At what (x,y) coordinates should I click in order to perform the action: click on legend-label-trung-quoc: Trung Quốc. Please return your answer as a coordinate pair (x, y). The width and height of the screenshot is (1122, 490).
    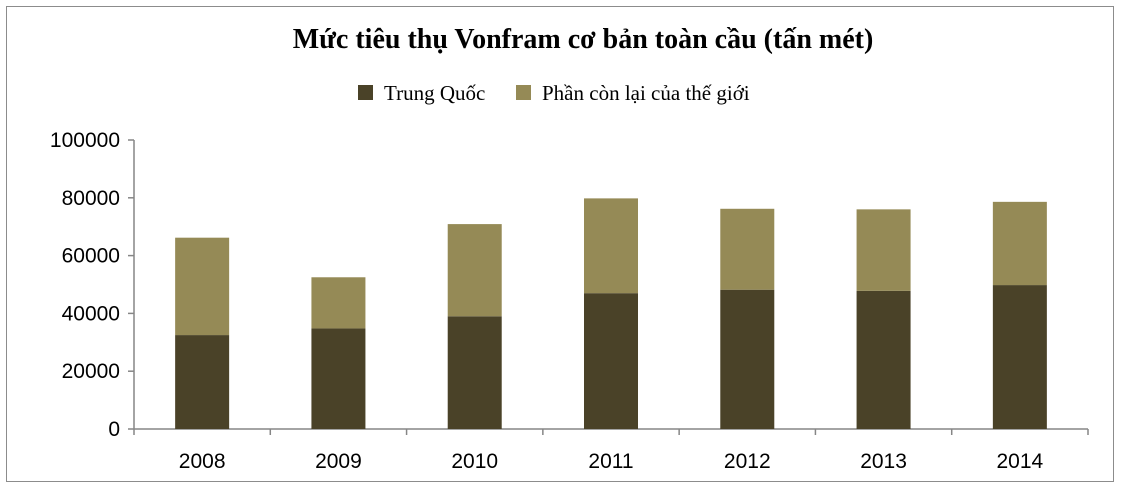
    Looking at the image, I should click on (434, 93).